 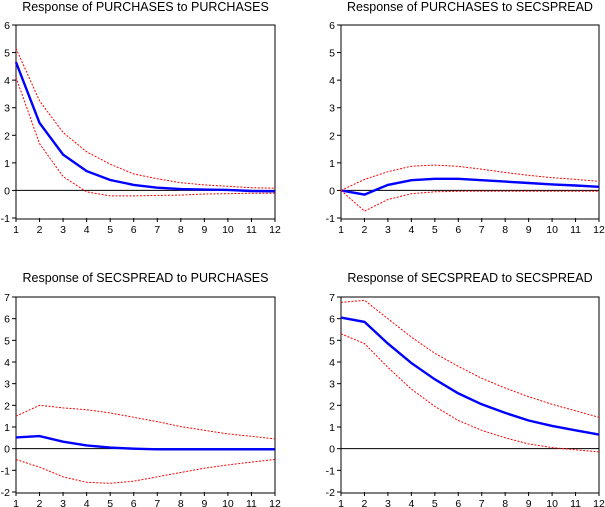 What do you see at coordinates (469, 278) in the screenshot?
I see `panel-title: Response of SECSPREAD to SECSPREAD` at bounding box center [469, 278].